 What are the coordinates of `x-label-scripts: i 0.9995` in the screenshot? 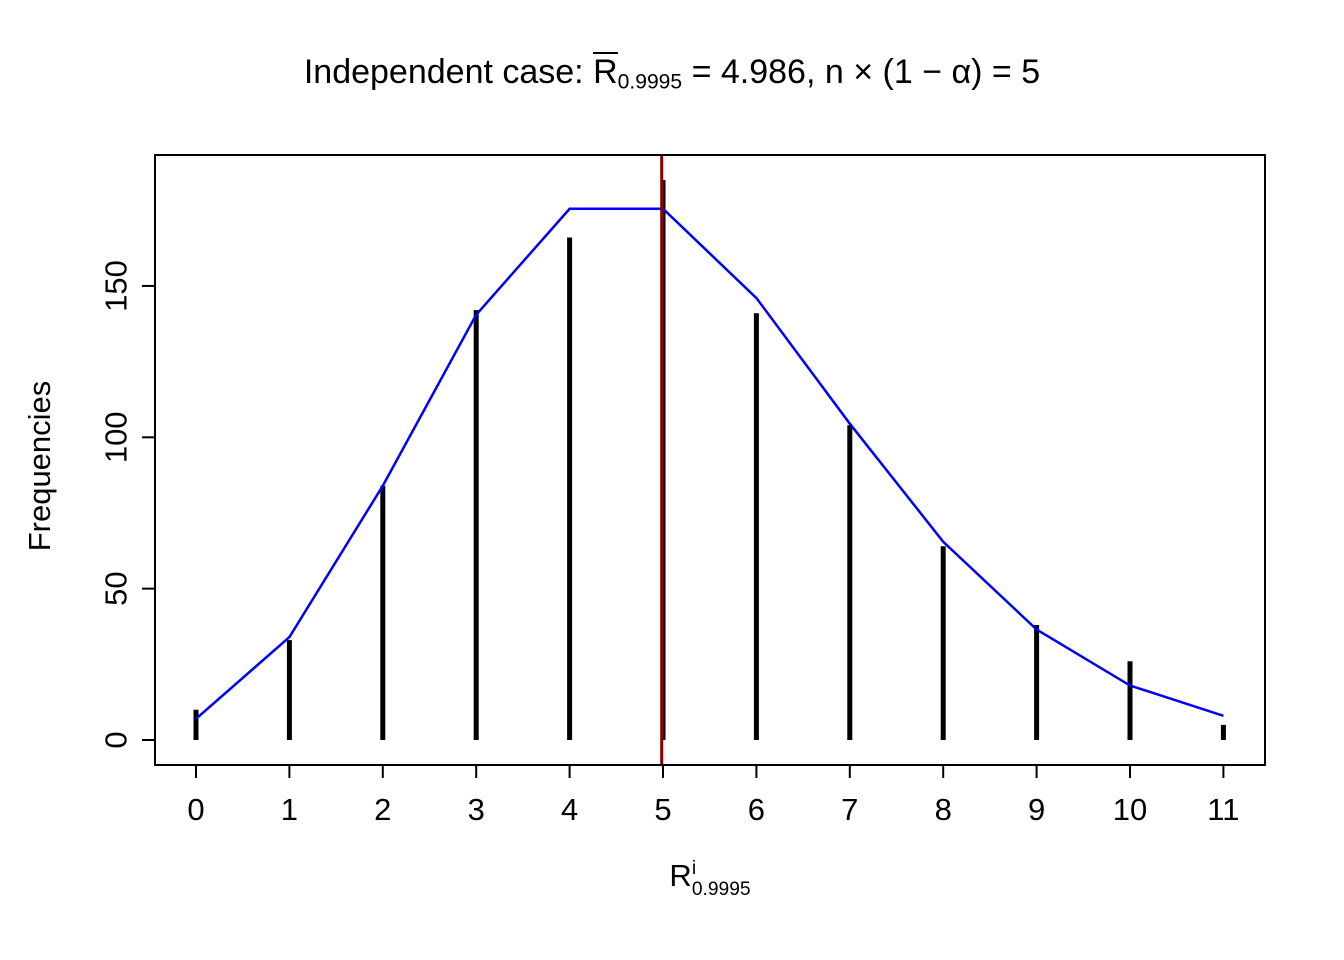 It's located at (721, 879).